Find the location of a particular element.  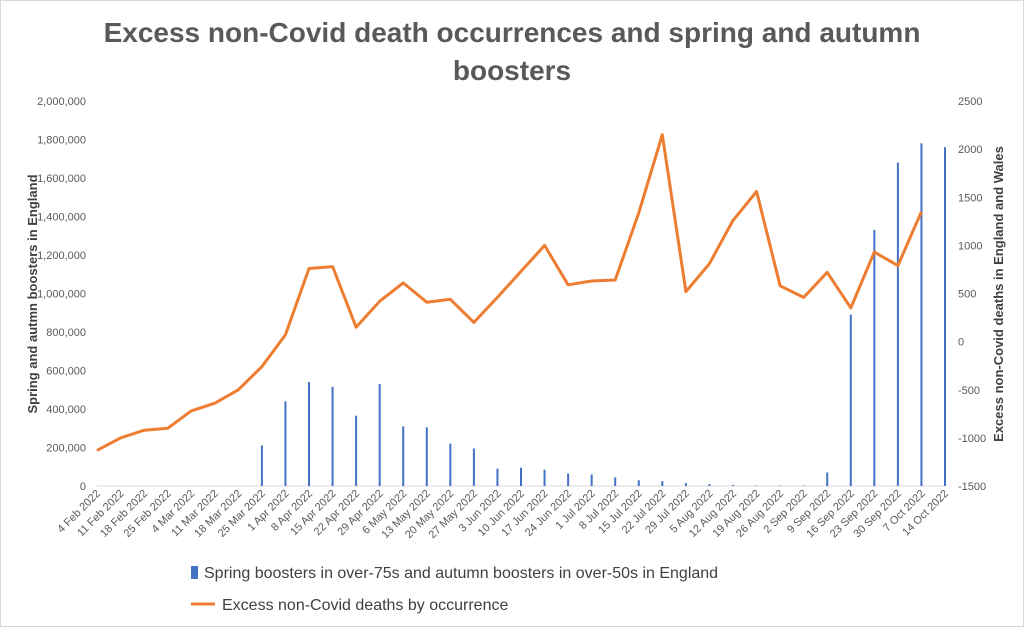

y-left-tick-label: 200,000 is located at coordinates (66, 449).